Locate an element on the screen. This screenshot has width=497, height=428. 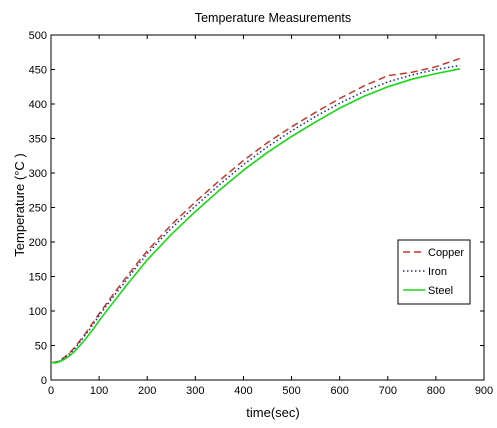
y-tick-label: 50 is located at coordinates (41, 347).